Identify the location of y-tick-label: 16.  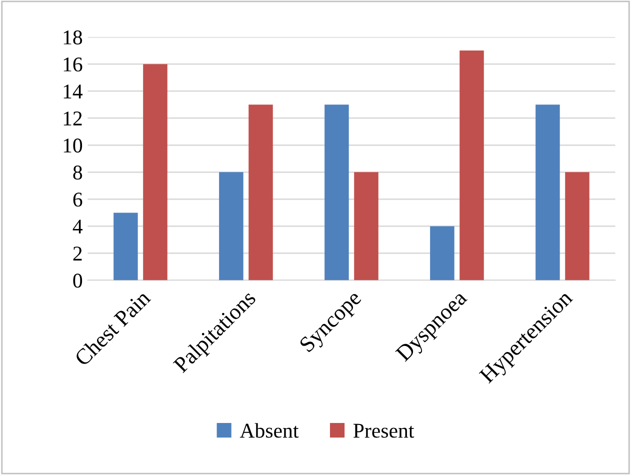
(73, 65).